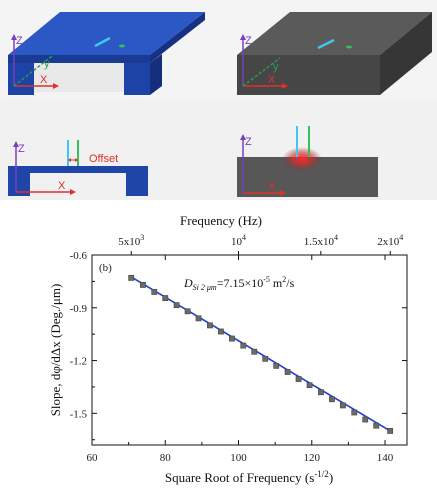 This screenshot has height=504, width=437. What do you see at coordinates (79, 256) in the screenshot?
I see `y-tick-label: -0.6` at bounding box center [79, 256].